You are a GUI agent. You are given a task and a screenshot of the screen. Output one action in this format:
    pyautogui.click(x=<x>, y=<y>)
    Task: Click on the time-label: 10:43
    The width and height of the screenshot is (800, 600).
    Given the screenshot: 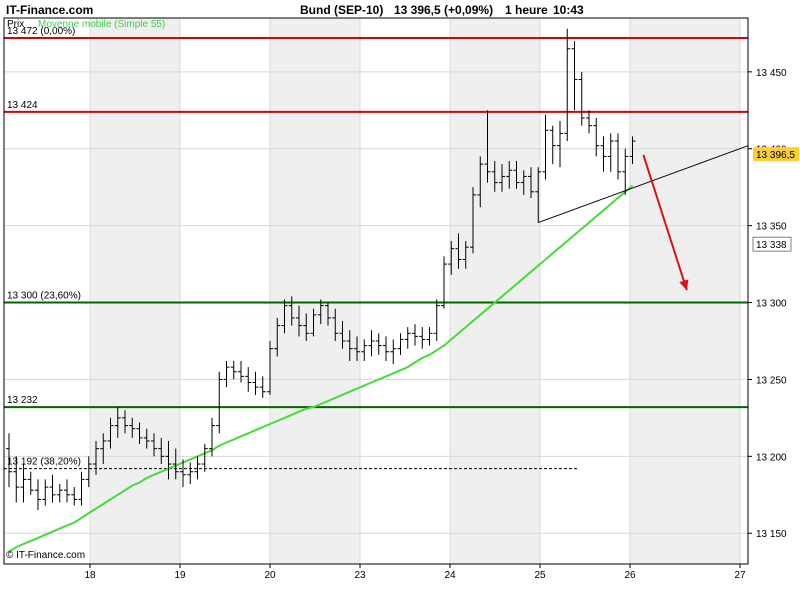 What is the action you would take?
    pyautogui.click(x=568, y=10)
    